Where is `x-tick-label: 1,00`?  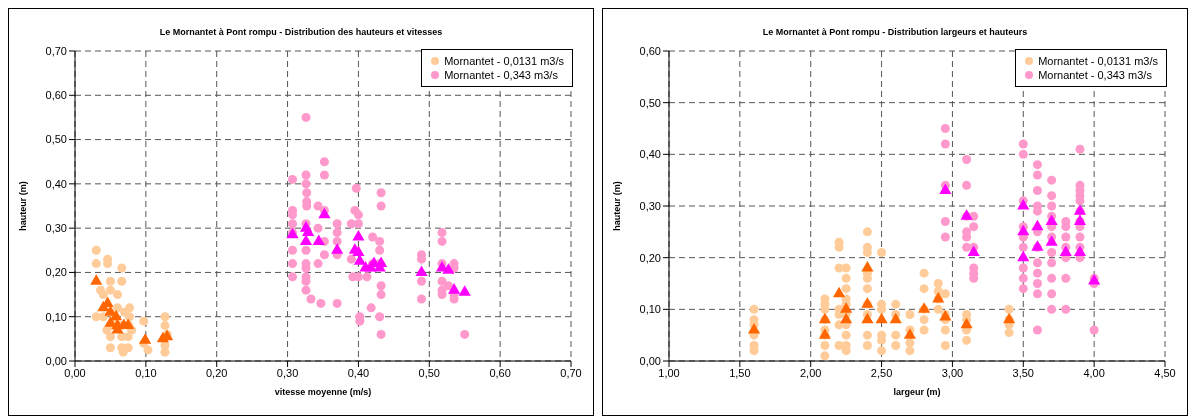
x-tick-label: 1,00 is located at coordinates (669, 372).